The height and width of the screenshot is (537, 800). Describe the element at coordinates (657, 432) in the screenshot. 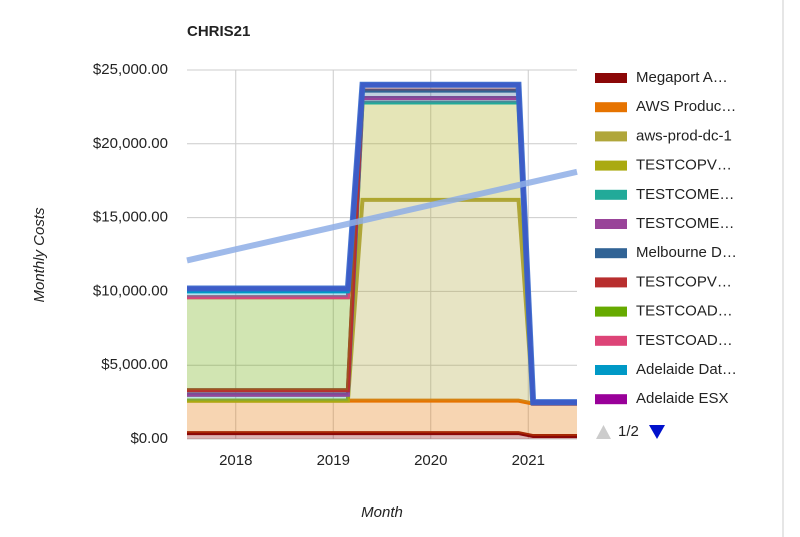

I see `legend-next` at that location.